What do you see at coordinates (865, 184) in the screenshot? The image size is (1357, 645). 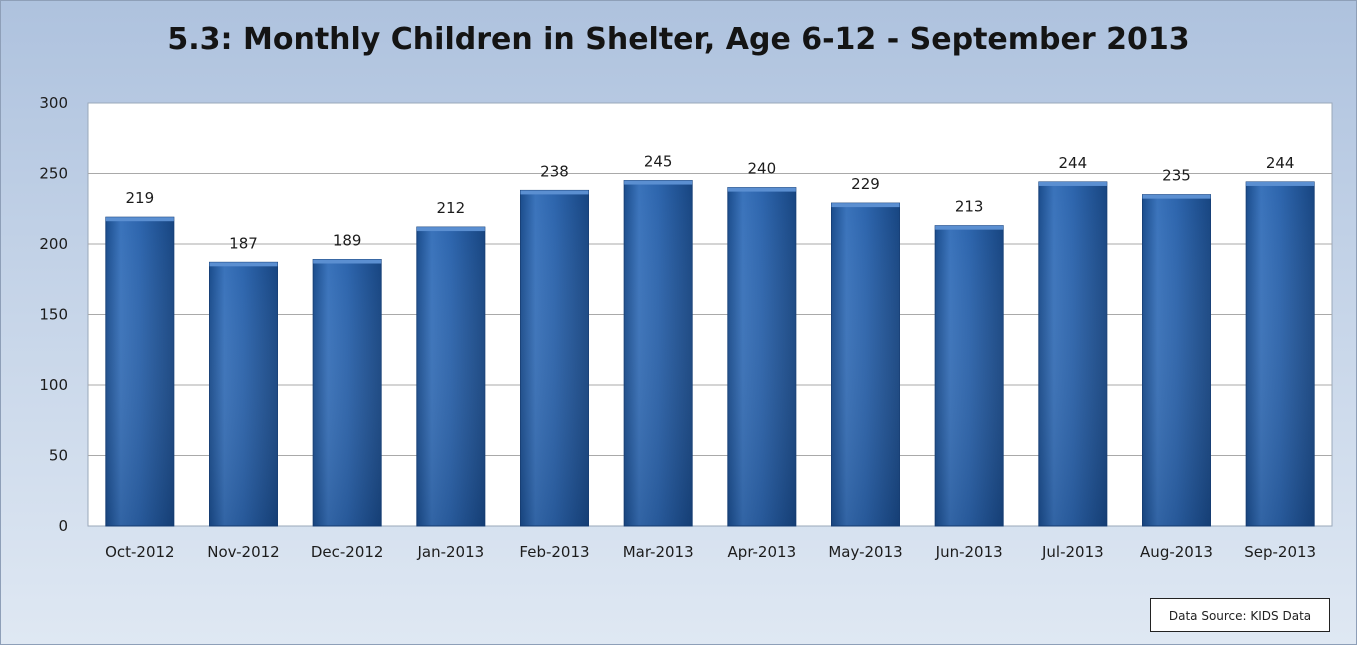 I see `data-label: 229` at bounding box center [865, 184].